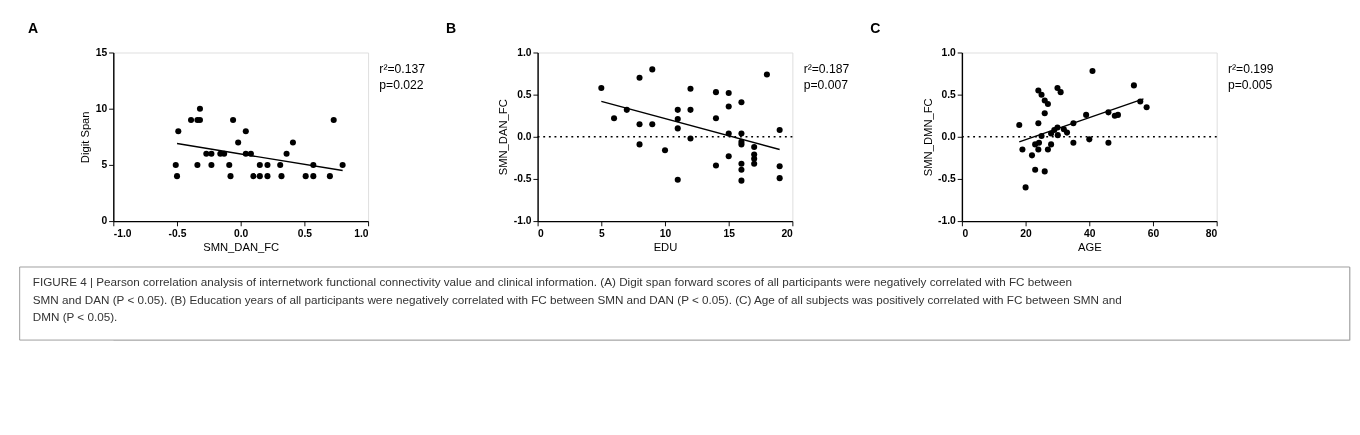 The image size is (1360, 435). Describe the element at coordinates (104, 221) in the screenshot. I see `y-tick-label: 0` at that location.